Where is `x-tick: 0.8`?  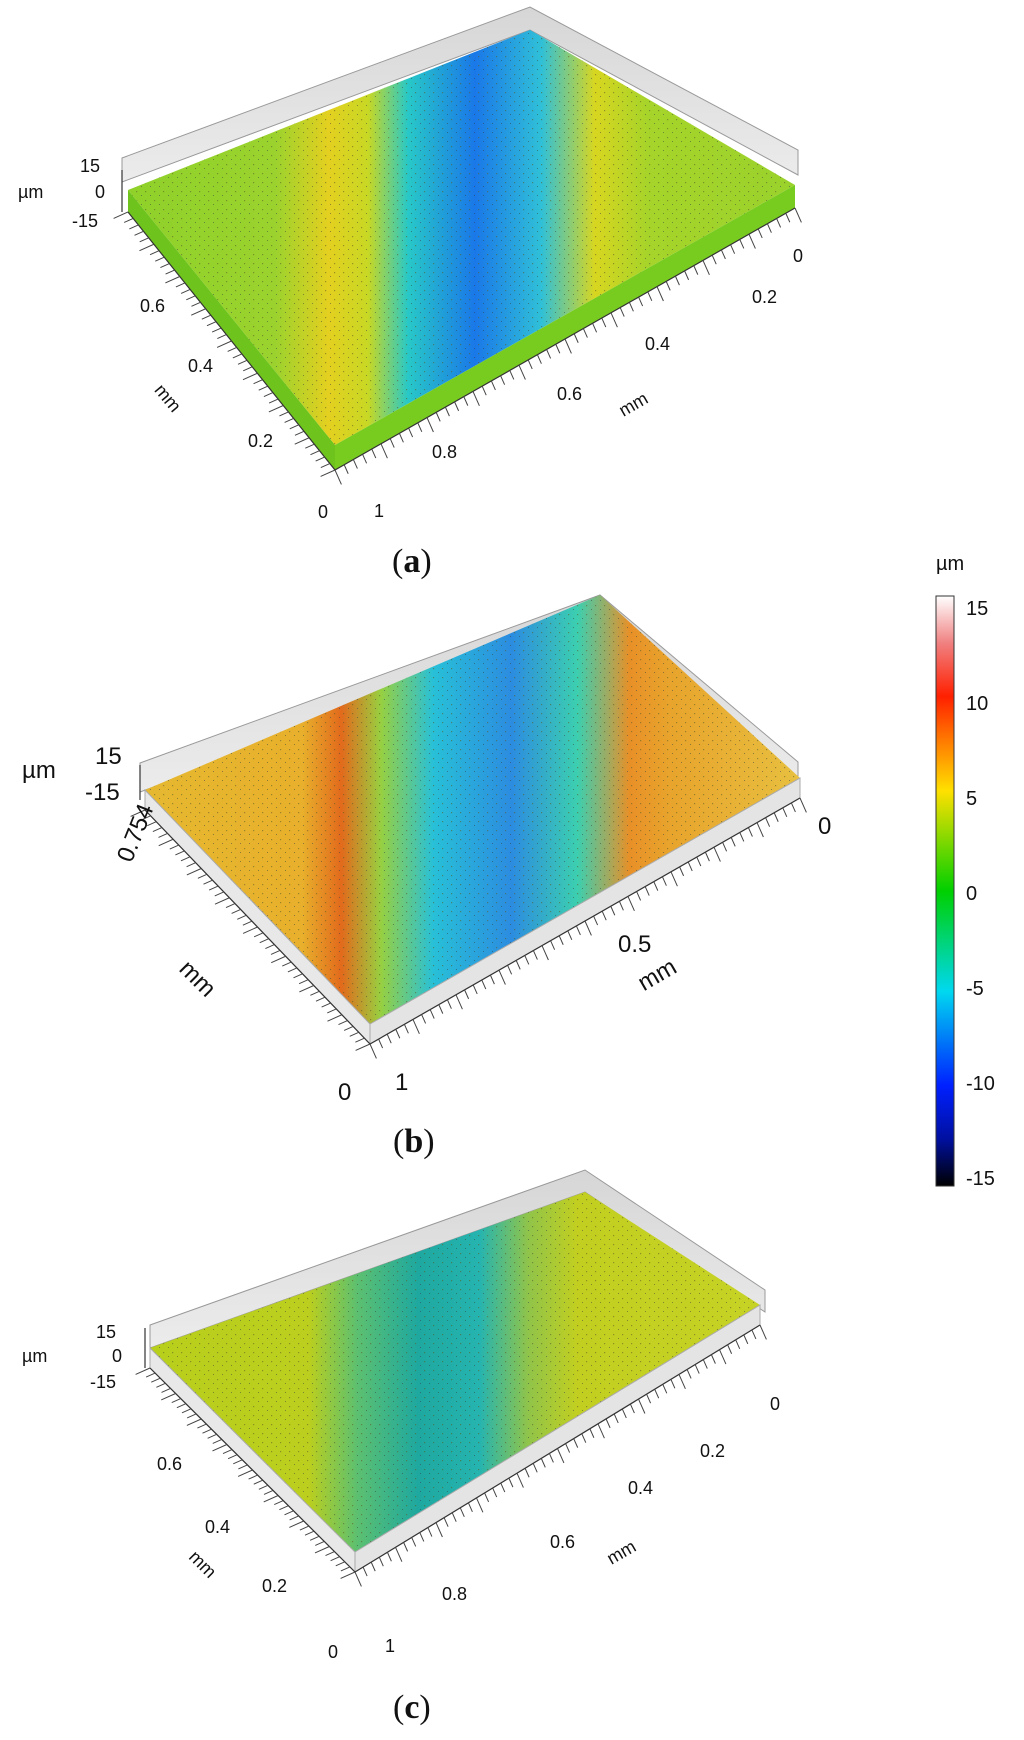
x-tick: 0.8 is located at coordinates (444, 452).